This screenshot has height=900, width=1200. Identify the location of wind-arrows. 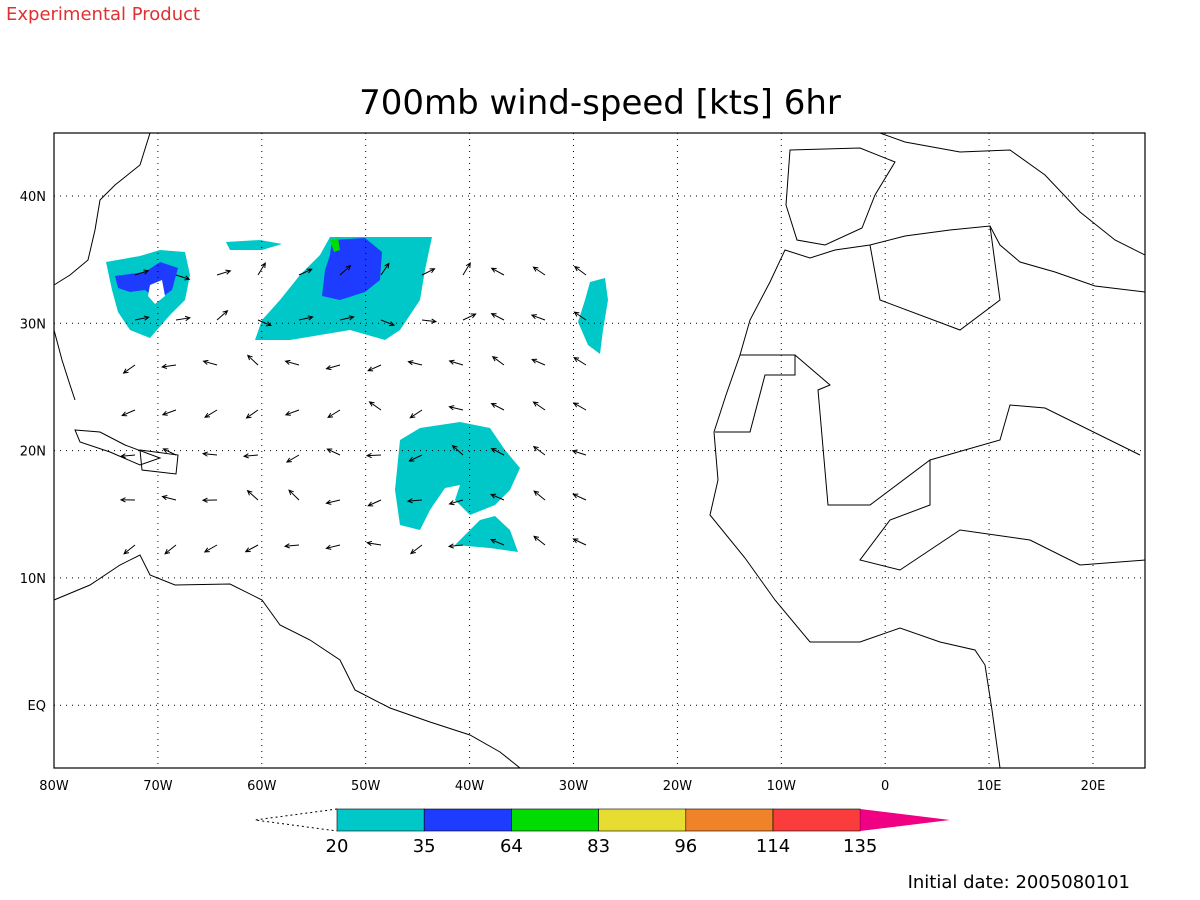
(353, 408).